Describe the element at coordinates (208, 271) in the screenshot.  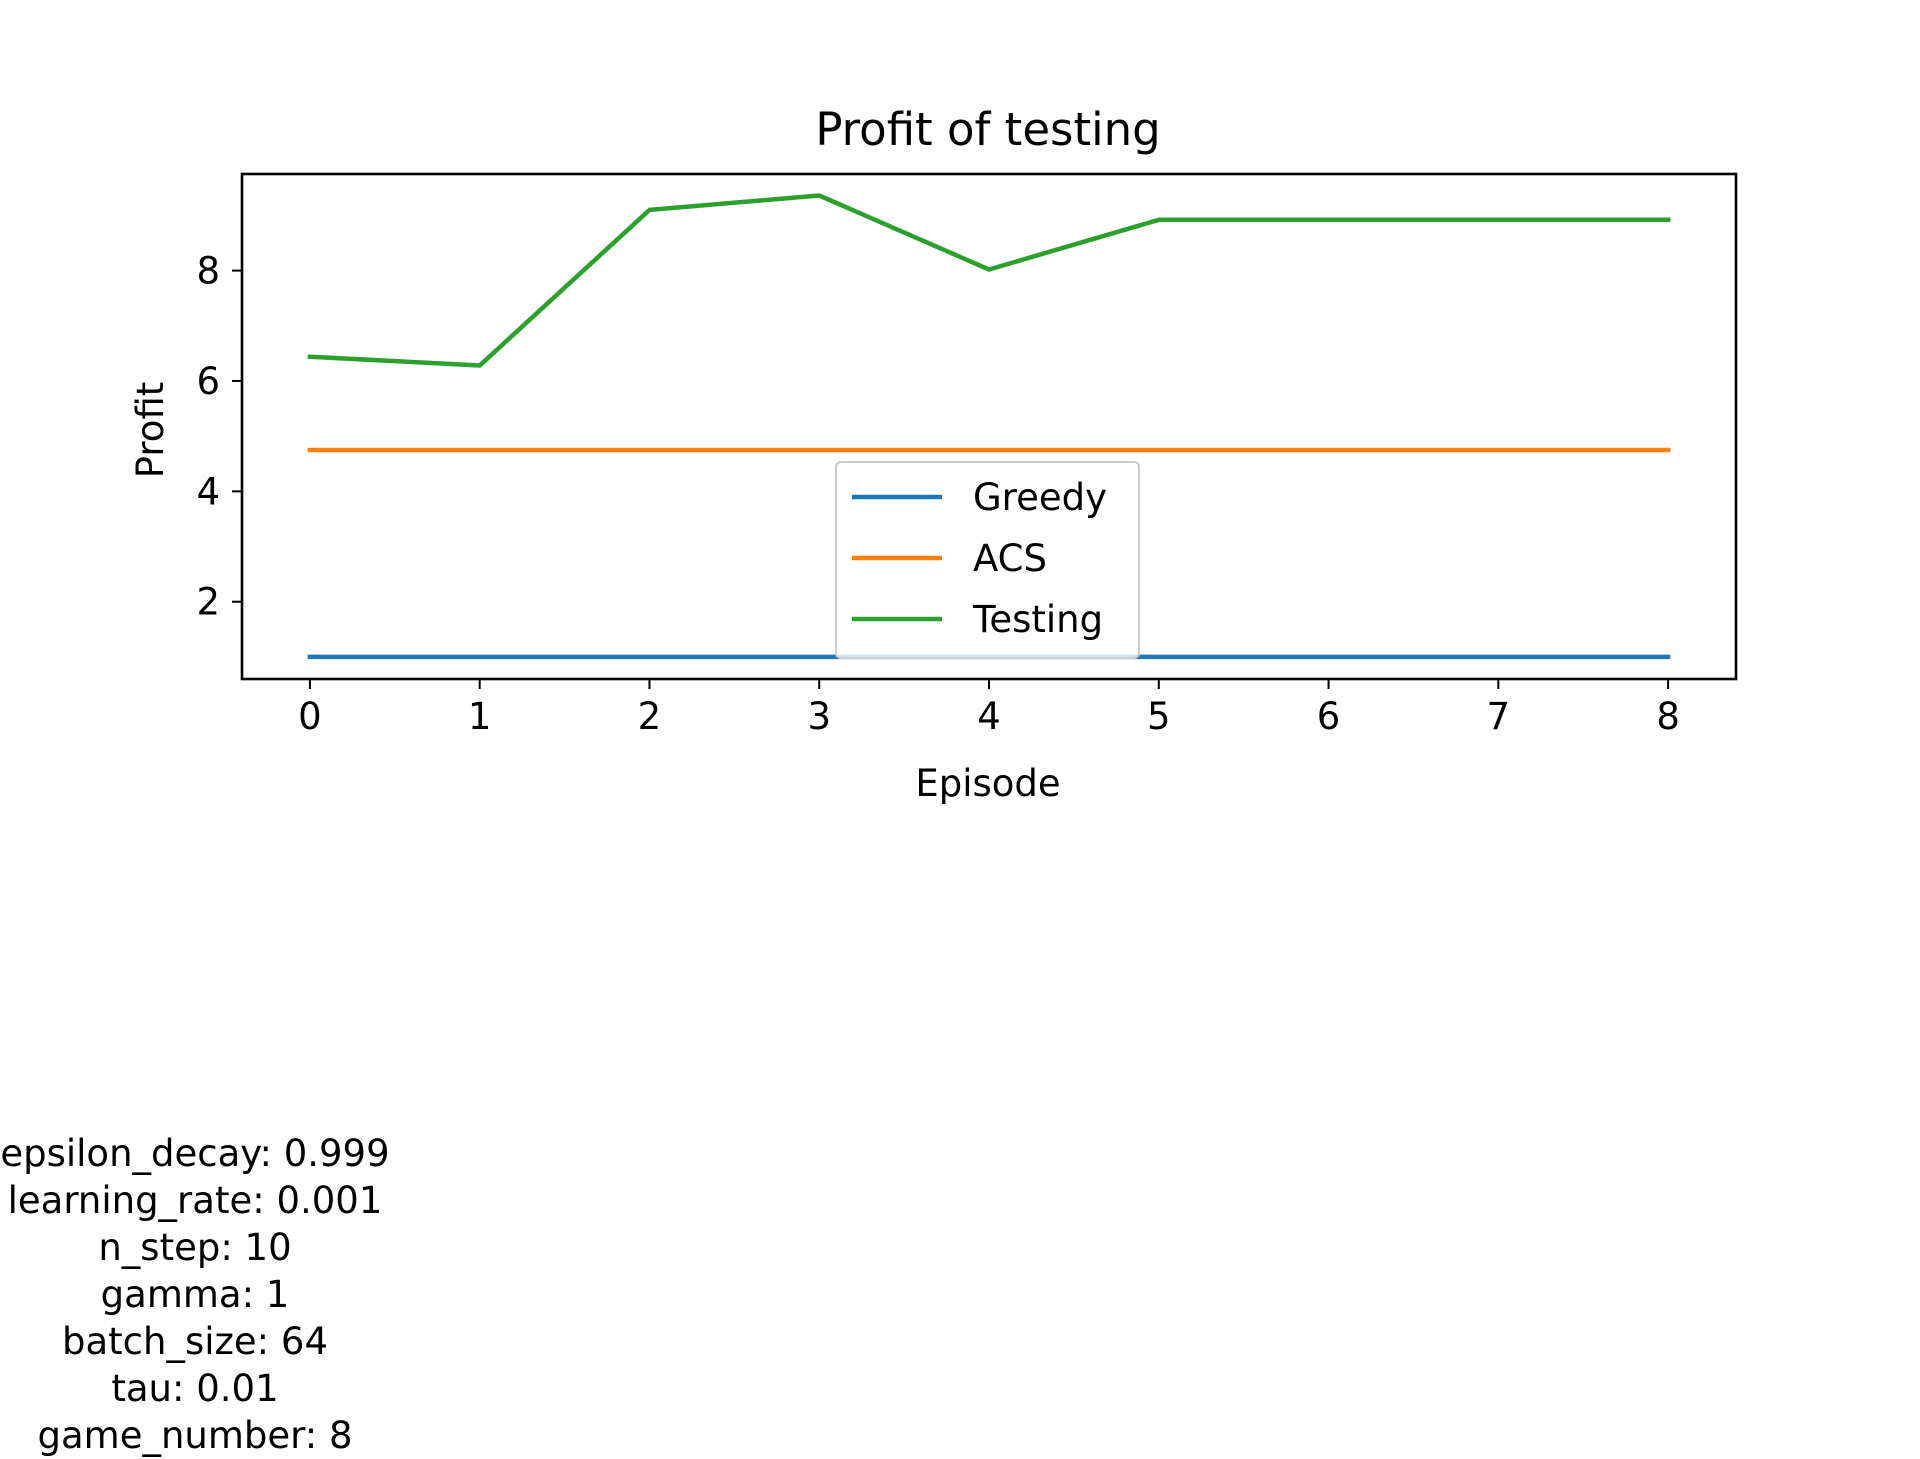
I see `y-tick-label: 8` at that location.